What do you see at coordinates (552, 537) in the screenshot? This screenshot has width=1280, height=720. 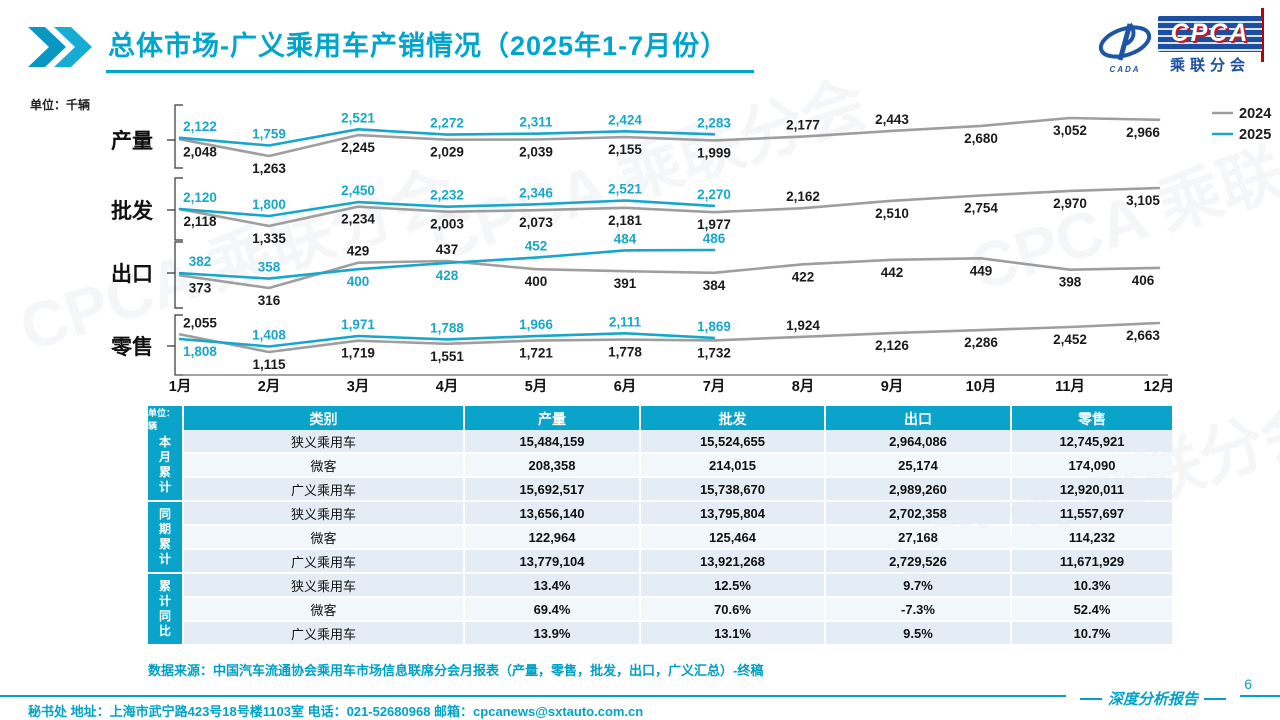 I see `table-value-cell: 122,964` at bounding box center [552, 537].